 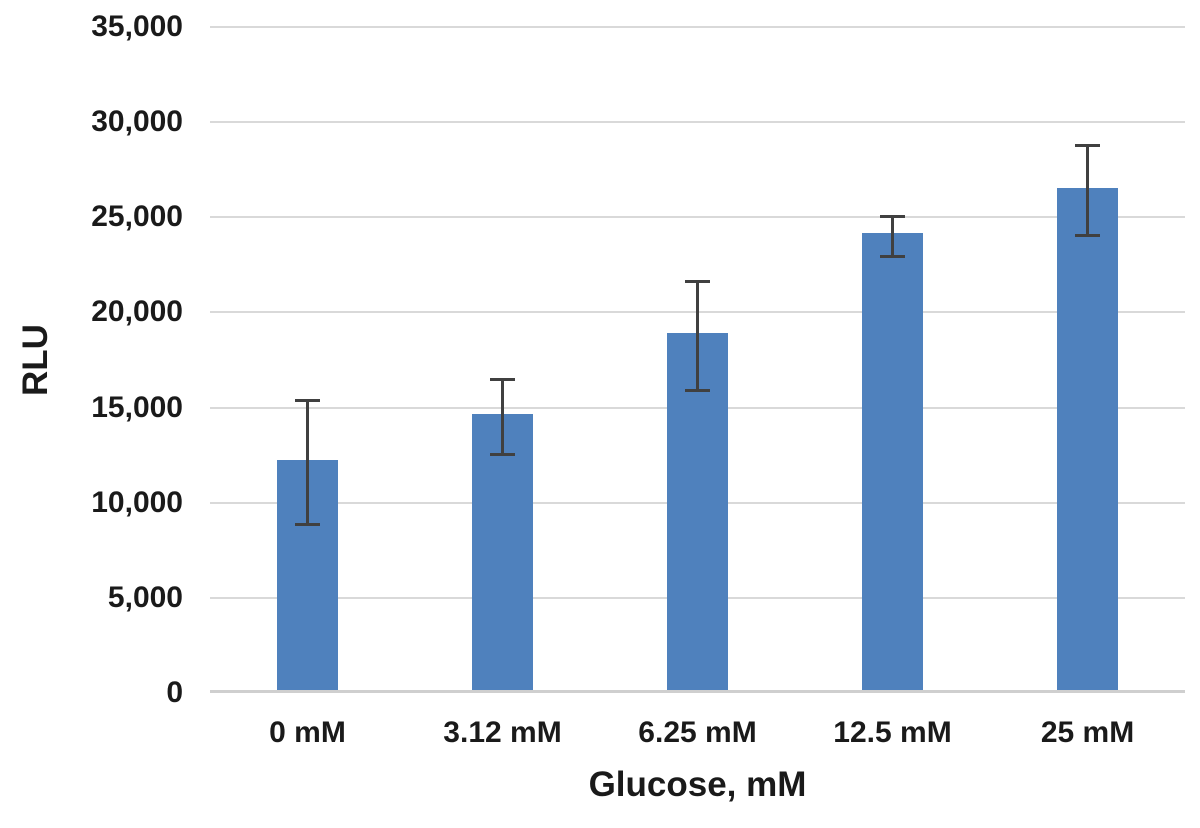 I want to click on y-tick-label: 0, so click(x=174, y=692).